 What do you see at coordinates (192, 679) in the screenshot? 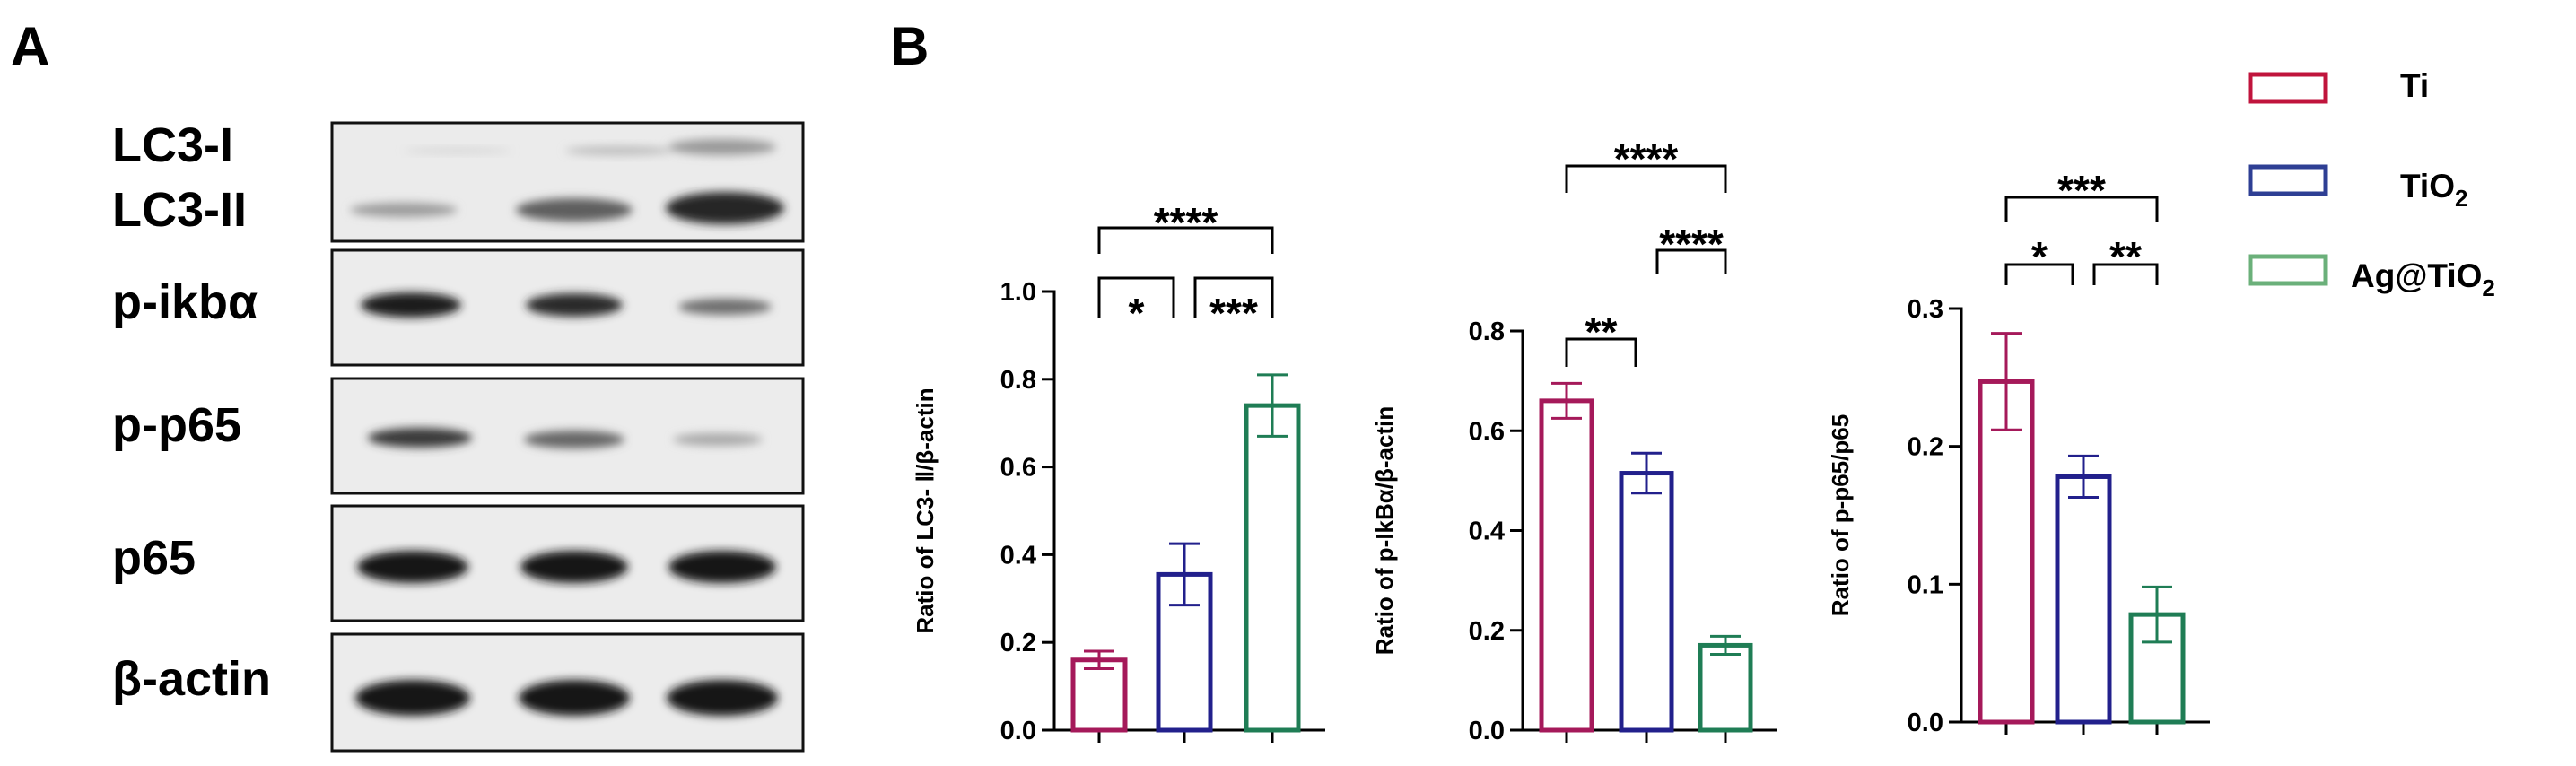
I see `blot-label-beta-actin: β-actin` at bounding box center [192, 679].